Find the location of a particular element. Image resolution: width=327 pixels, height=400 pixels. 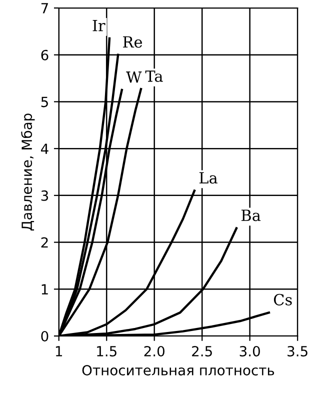

y-tick-label: 3 is located at coordinates (44, 195).